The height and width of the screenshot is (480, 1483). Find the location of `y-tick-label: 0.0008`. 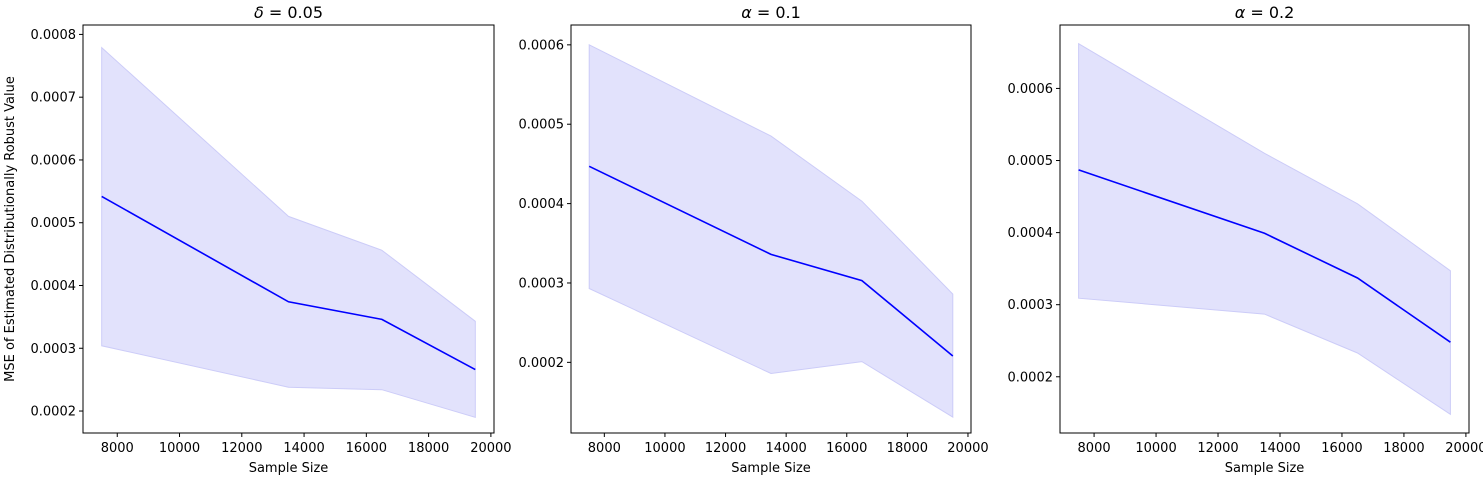

y-tick-label: 0.0008 is located at coordinates (54, 35).